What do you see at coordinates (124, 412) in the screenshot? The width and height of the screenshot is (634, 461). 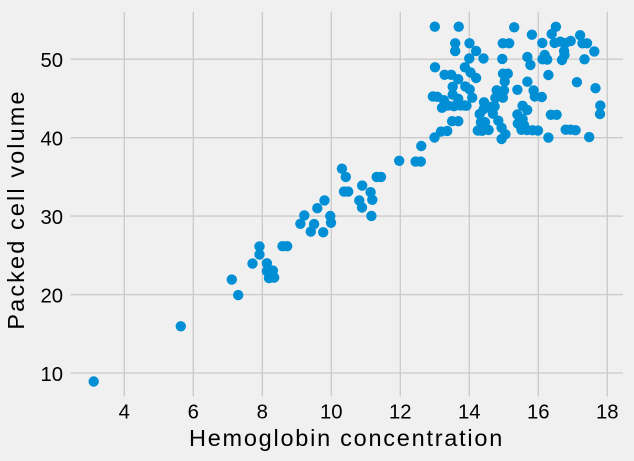 I see `svg-text: 4` at bounding box center [124, 412].